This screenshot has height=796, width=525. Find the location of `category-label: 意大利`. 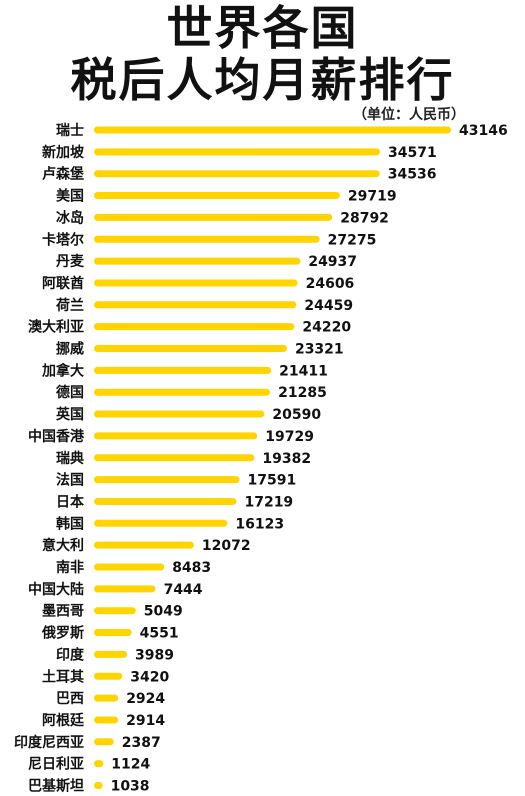

category-label: 意大利 is located at coordinates (63, 545).